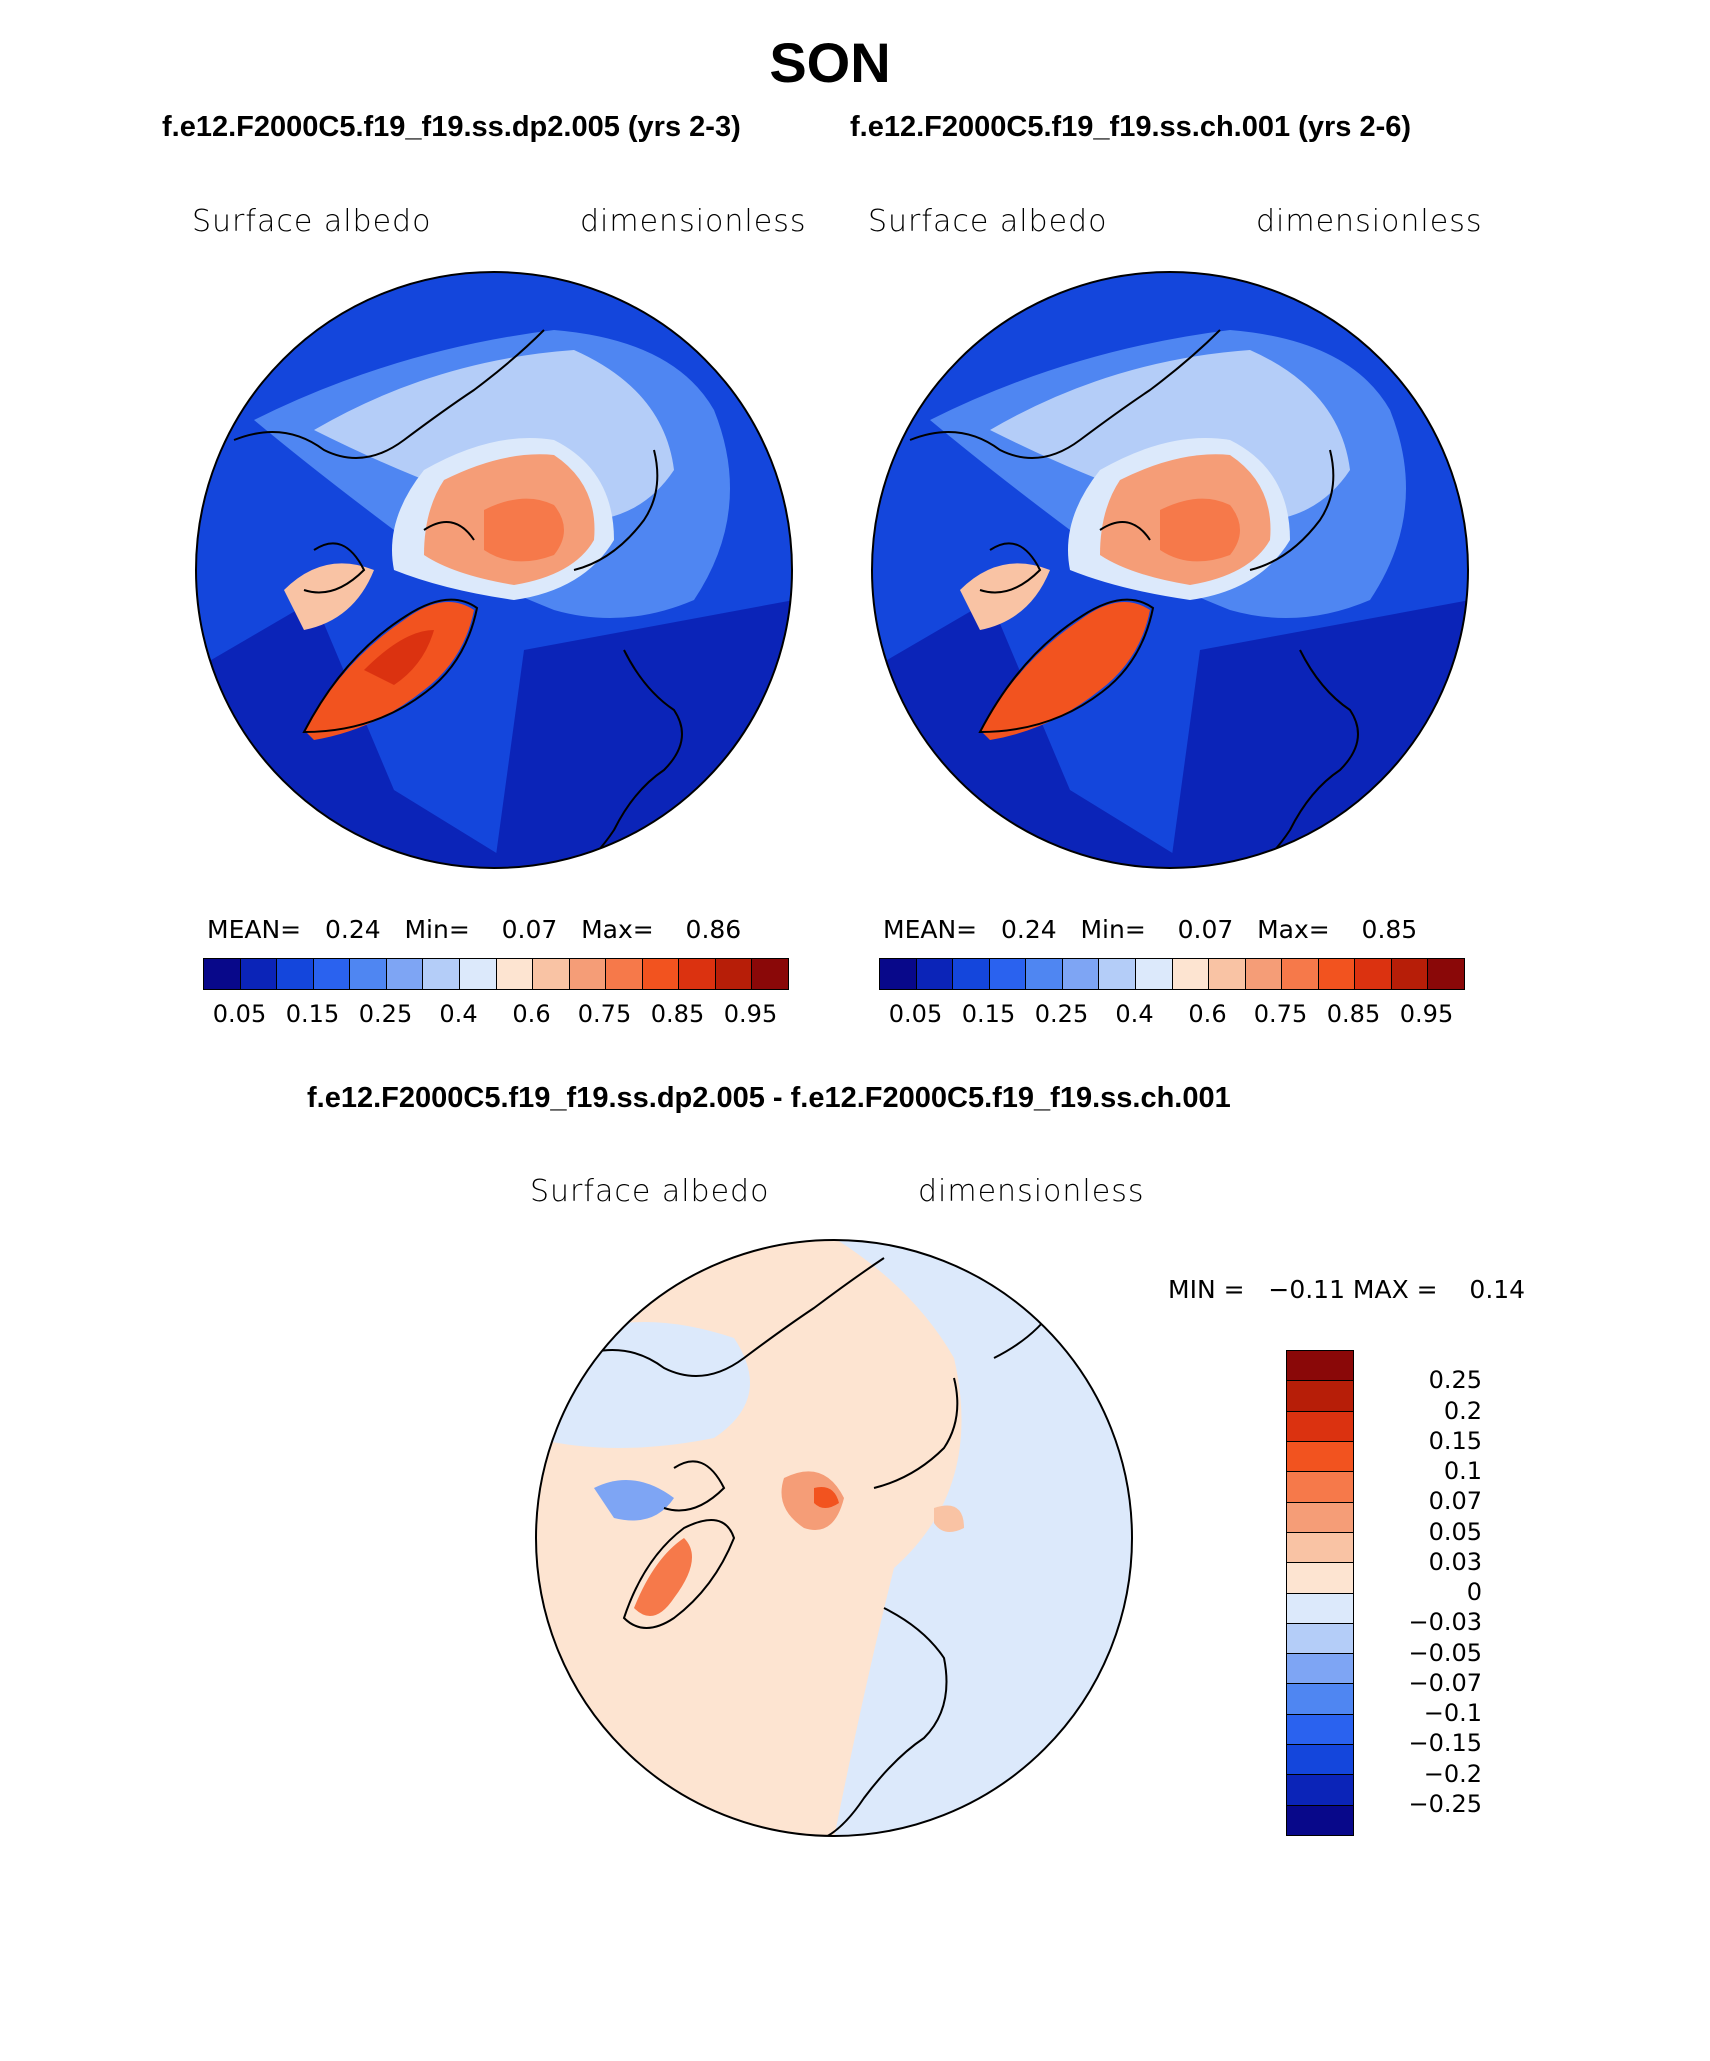 The width and height of the screenshot is (1710, 2061). I want to click on colorbar-tick-label: −0.05, so click(1445, 1652).